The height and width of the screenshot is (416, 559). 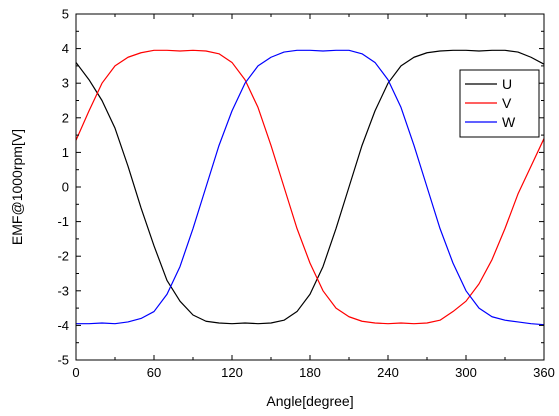 What do you see at coordinates (65, 83) in the screenshot?
I see `y-tick-label: 3` at bounding box center [65, 83].